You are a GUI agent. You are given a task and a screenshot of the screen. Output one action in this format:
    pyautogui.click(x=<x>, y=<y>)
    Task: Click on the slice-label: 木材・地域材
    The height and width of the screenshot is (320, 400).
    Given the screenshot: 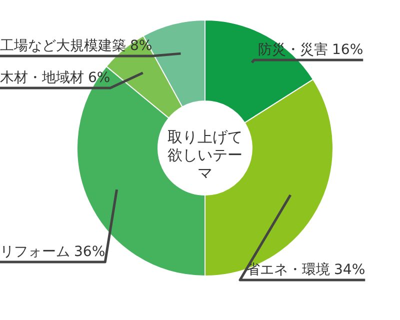 What is the action you would take?
    pyautogui.click(x=42, y=78)
    